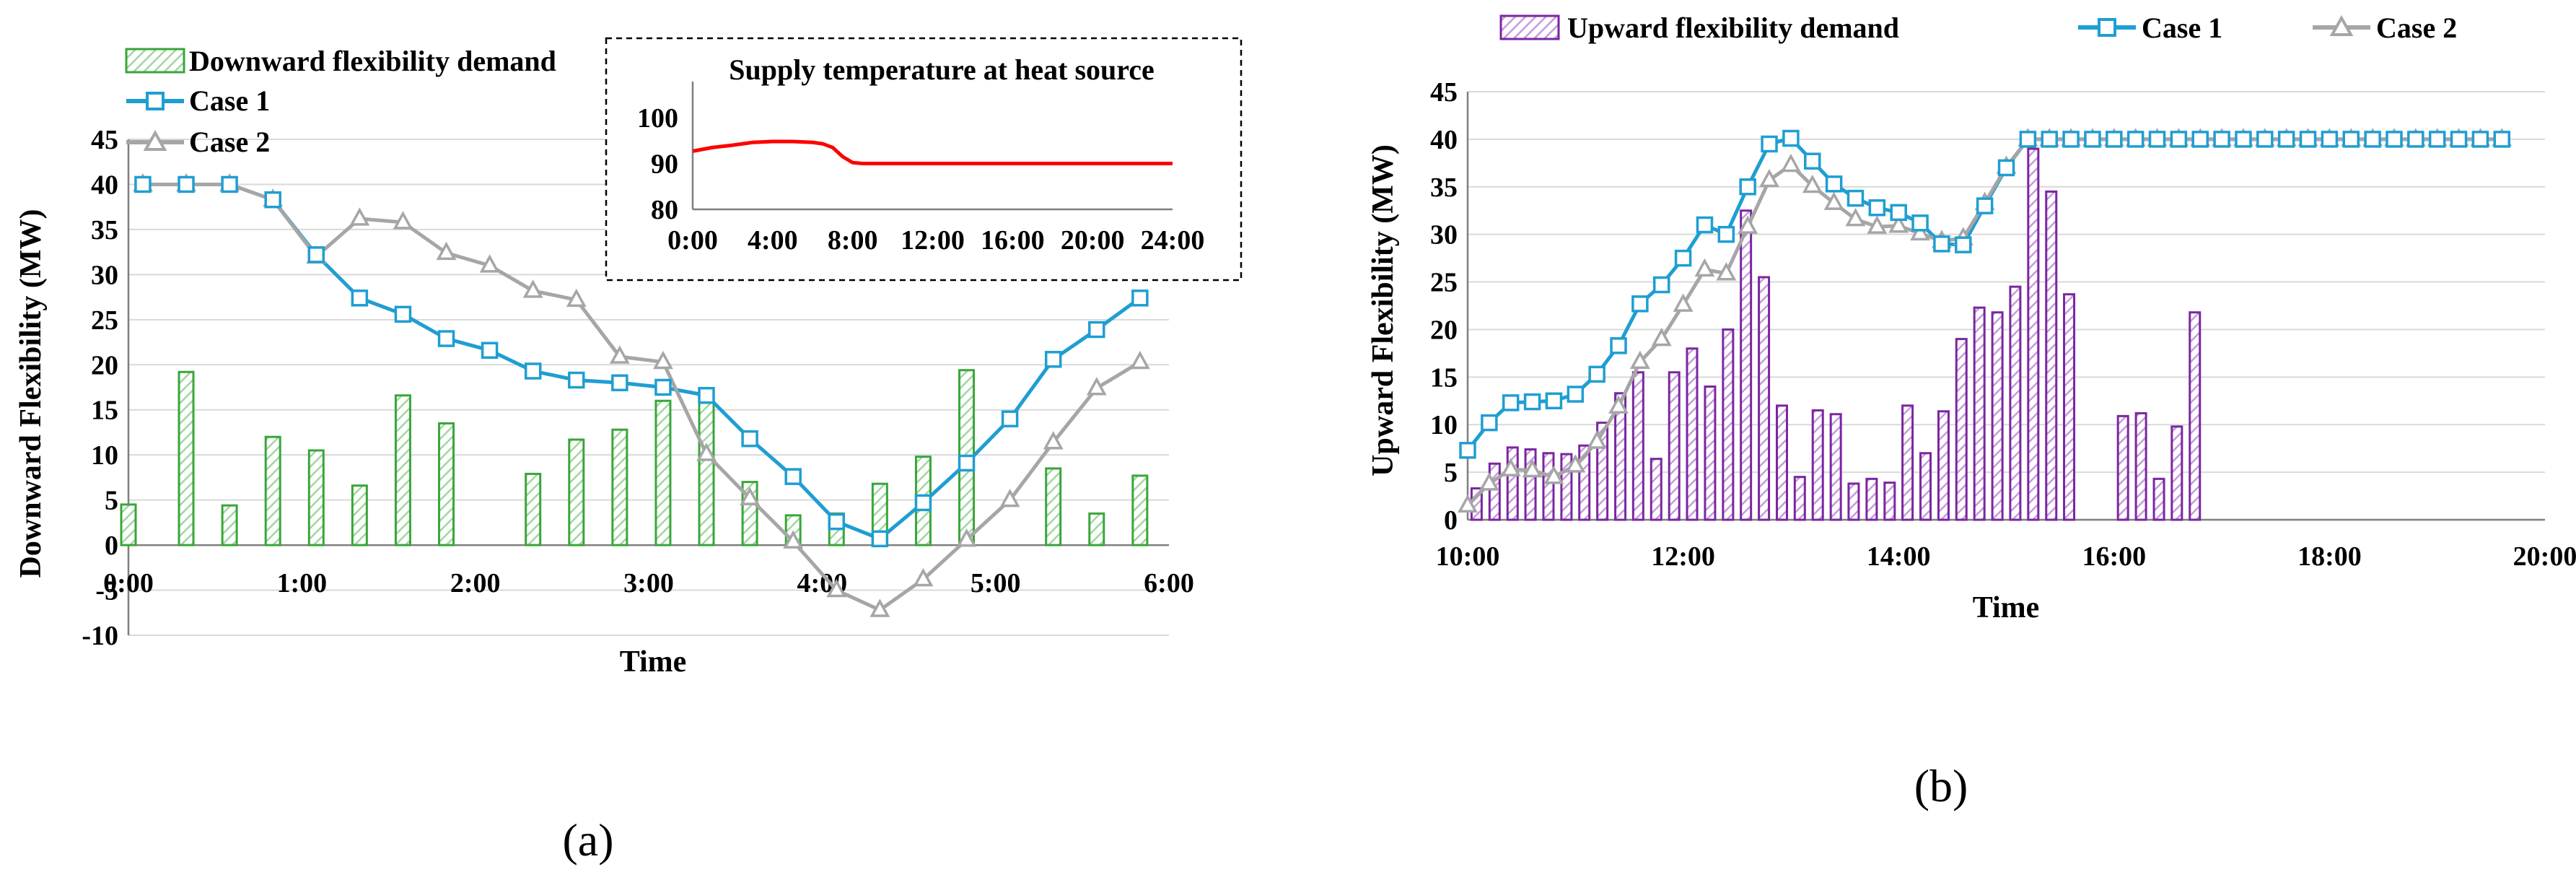 This screenshot has width=2576, height=880. I want to click on x-ticks-b: 10:00 12:00 14:00 16:00 18:00 20:00, so click(2006, 556).